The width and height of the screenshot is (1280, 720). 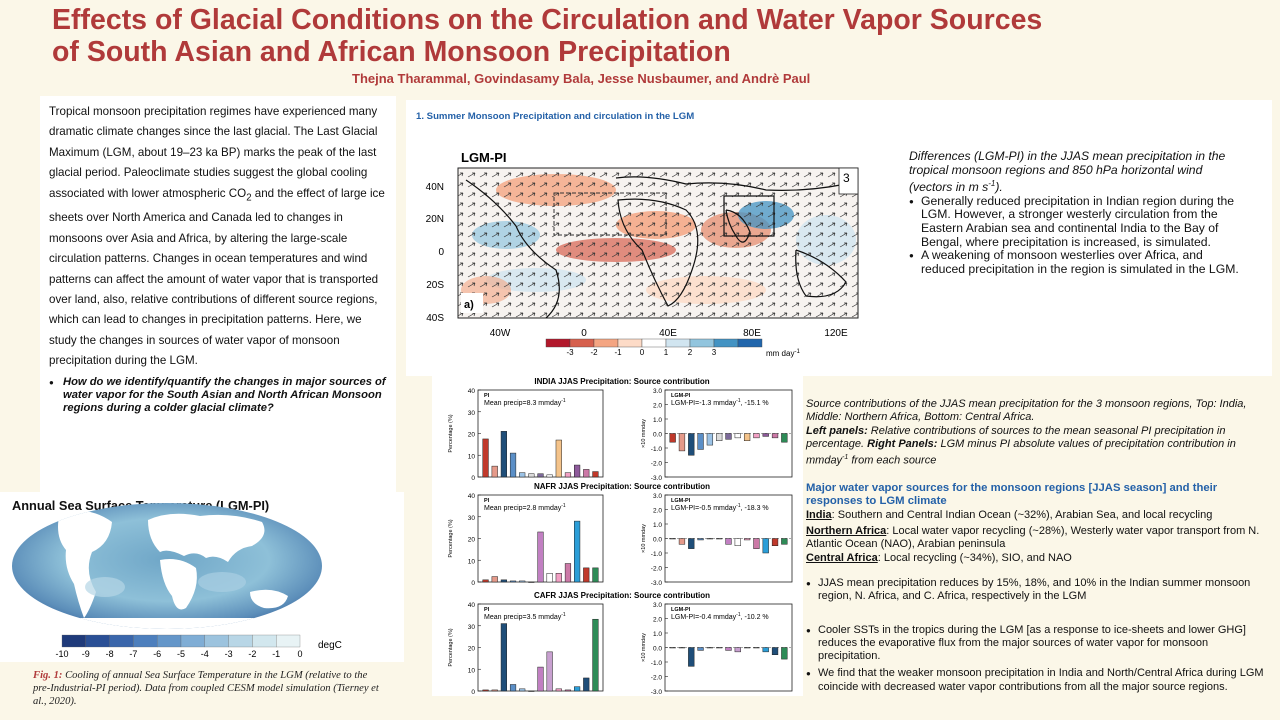 I want to click on longitude-labels: 40W 0 40E 80E 120E, so click(x=669, y=333).